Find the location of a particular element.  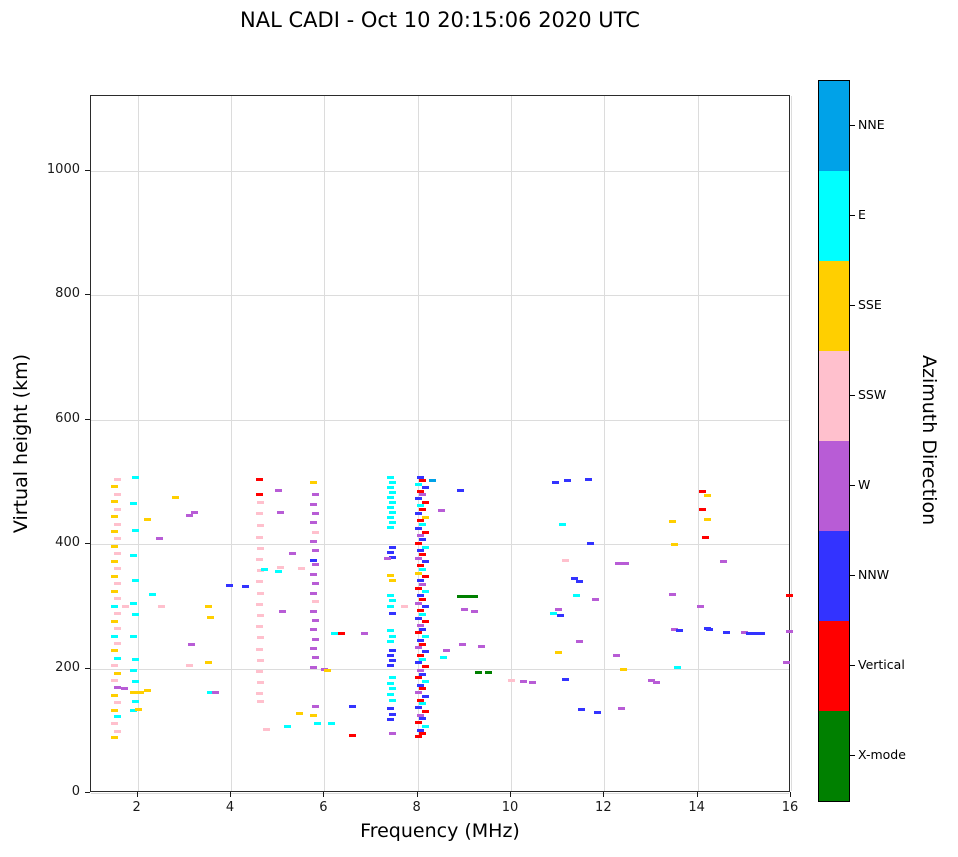

colorbar-label-x: X-mode is located at coordinates (882, 754).